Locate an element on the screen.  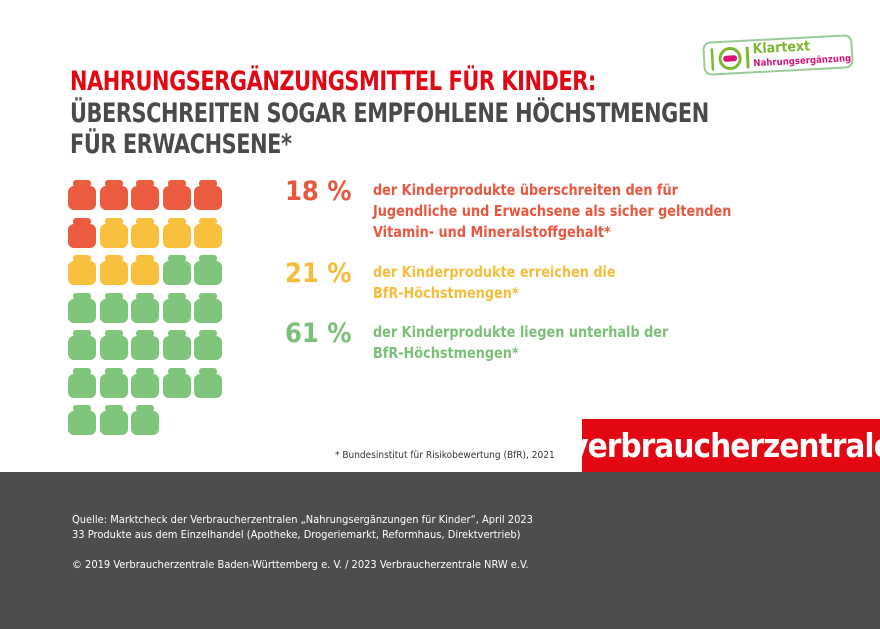
stat-description-line: der Kinderprodukte liegen unterhalb der is located at coordinates (521, 332).